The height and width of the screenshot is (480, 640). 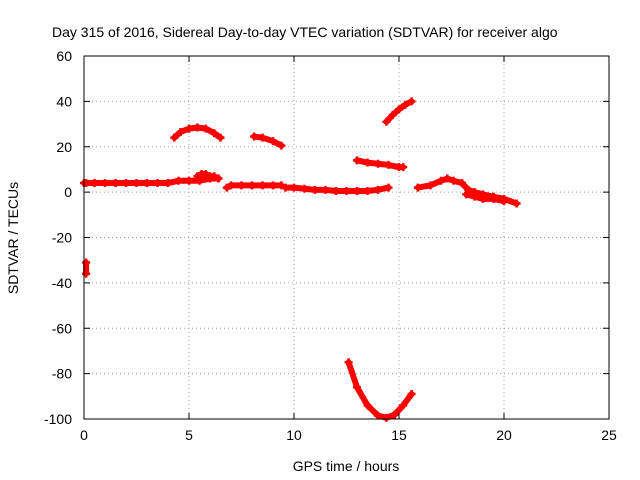 What do you see at coordinates (64, 101) in the screenshot?
I see `y-tick-label: 40` at bounding box center [64, 101].